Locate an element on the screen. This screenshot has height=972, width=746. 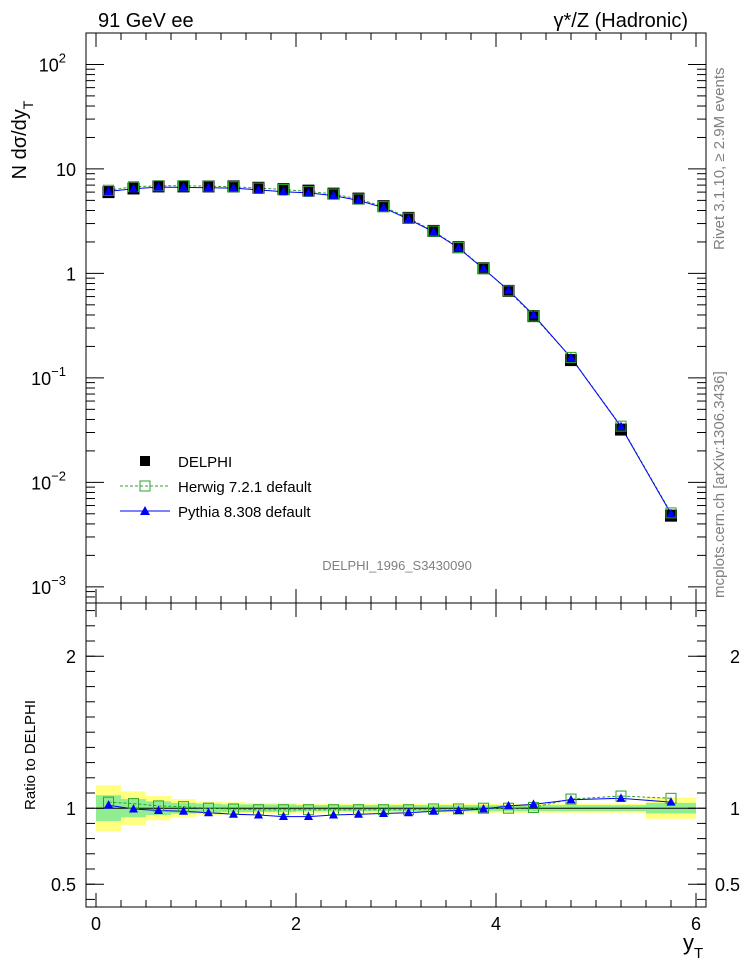
ratio-ylabel: Ratio to DELPHI is located at coordinates (30, 755).